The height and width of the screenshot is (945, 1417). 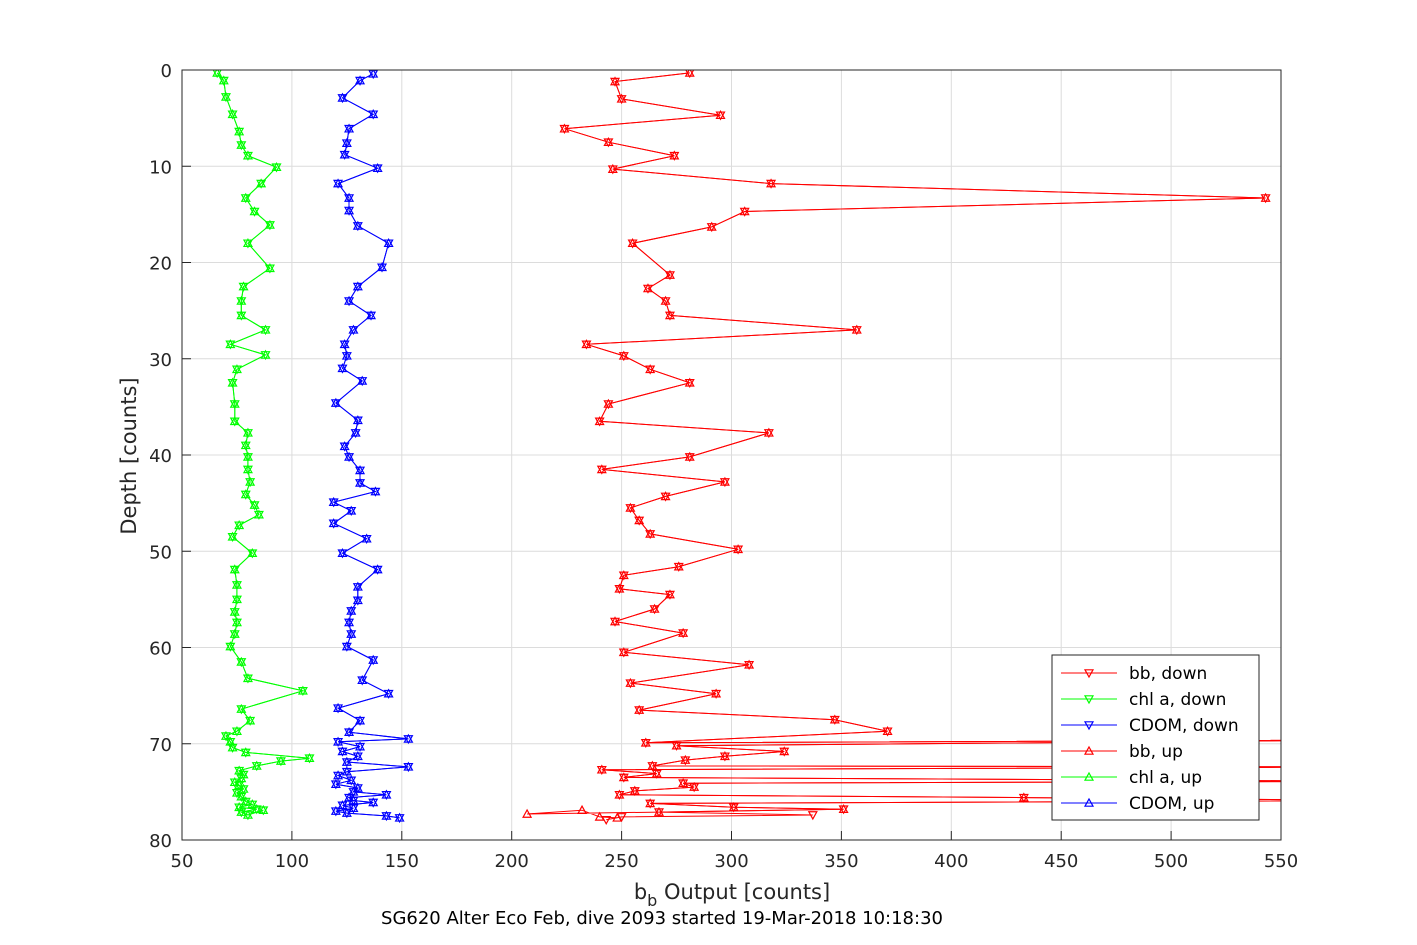 I want to click on series-line-cdom-up, so click(x=370, y=446).